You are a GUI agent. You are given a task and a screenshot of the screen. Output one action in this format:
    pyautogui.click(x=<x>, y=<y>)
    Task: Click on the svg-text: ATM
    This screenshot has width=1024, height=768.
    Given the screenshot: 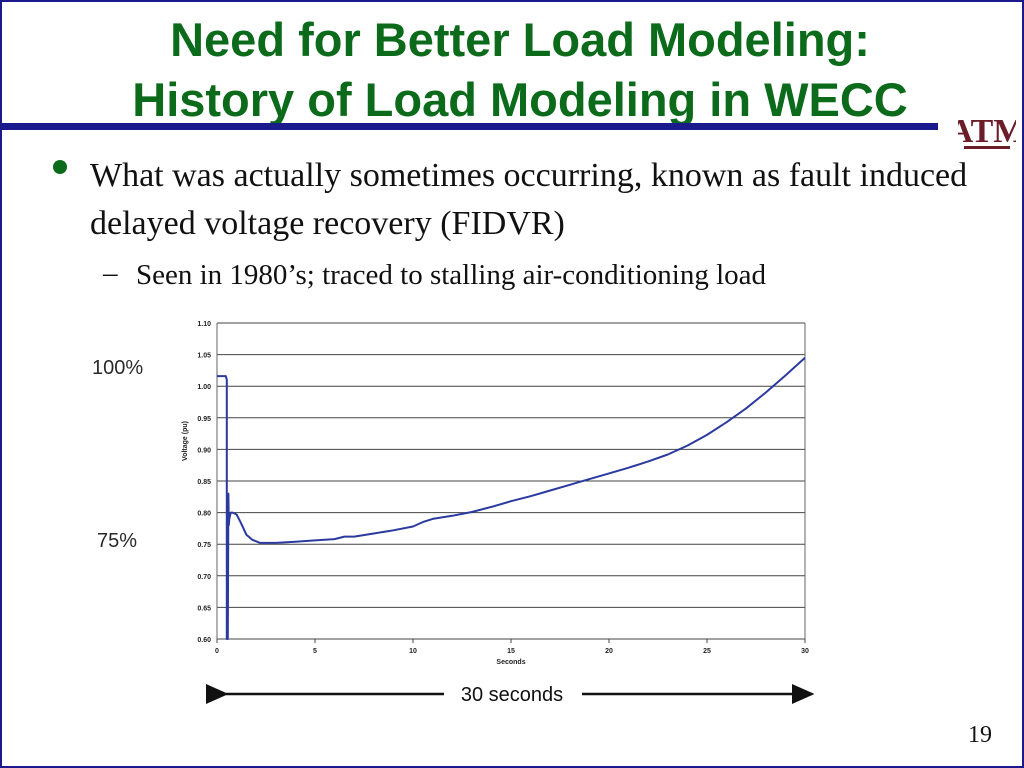 What is the action you would take?
    pyautogui.click(x=987, y=131)
    